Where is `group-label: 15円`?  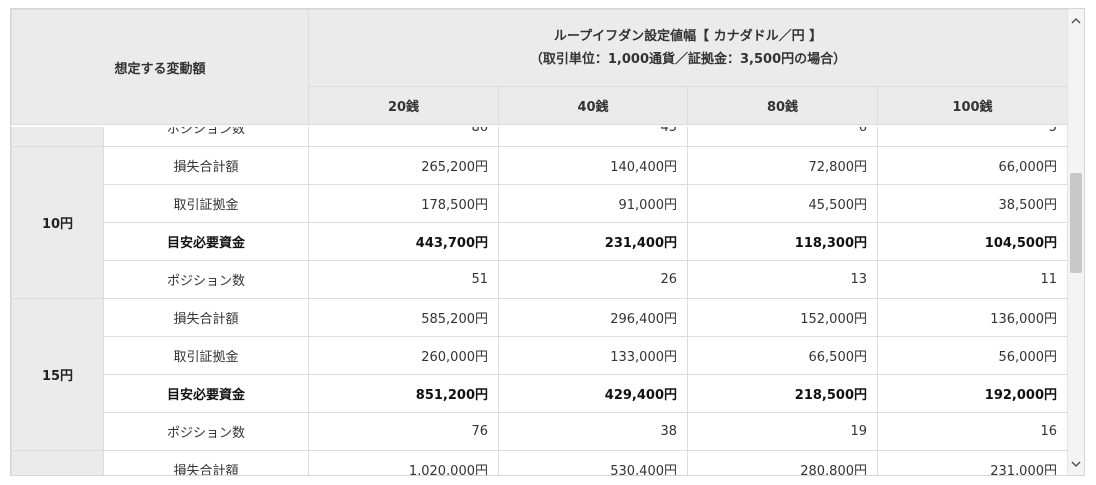 group-label: 15円 is located at coordinates (57, 374).